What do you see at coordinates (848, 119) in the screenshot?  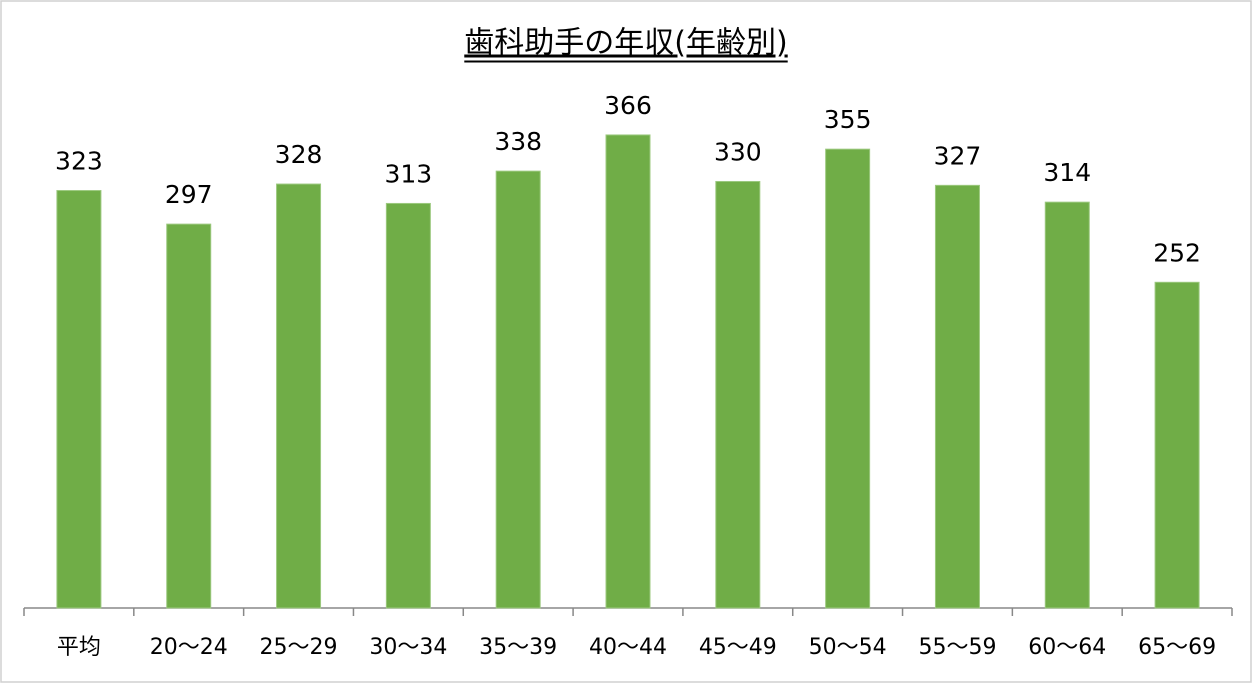 I see `data-label: 355` at bounding box center [848, 119].